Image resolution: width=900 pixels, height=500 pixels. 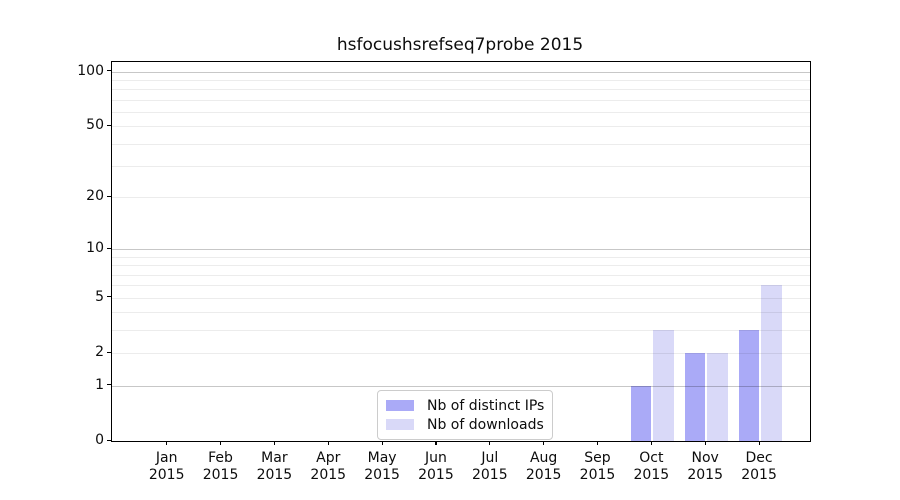 I want to click on x-tick-month: Feb, so click(x=220, y=458).